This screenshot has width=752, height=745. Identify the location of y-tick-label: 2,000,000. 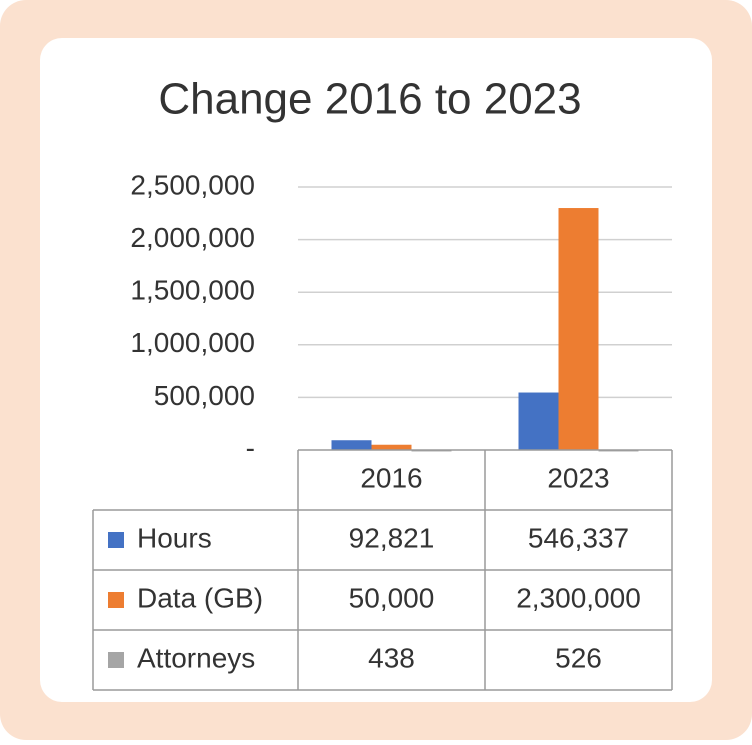
(192, 237).